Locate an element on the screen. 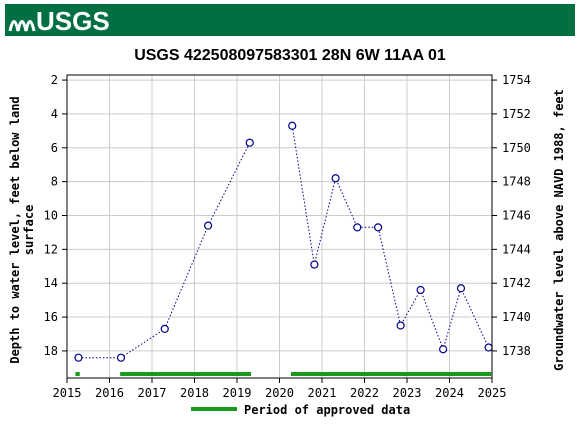  left-y-axis-ticks: 2 4 6 8 10 12 14 16 18 is located at coordinates (55, 215).